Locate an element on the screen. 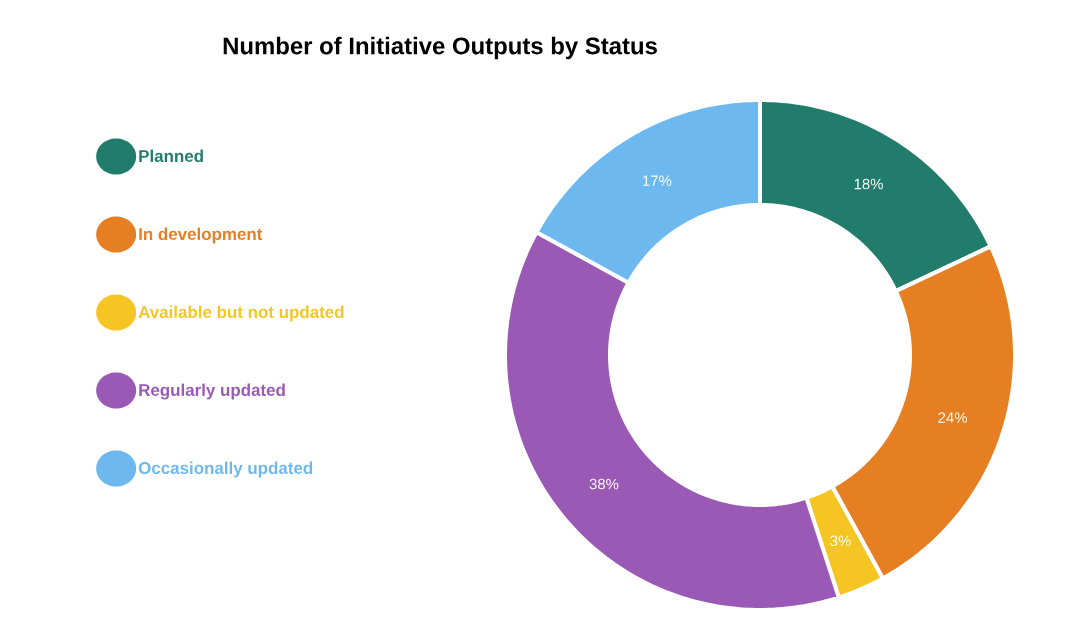 This screenshot has height=634, width=1081. data-label: 38% is located at coordinates (604, 484).